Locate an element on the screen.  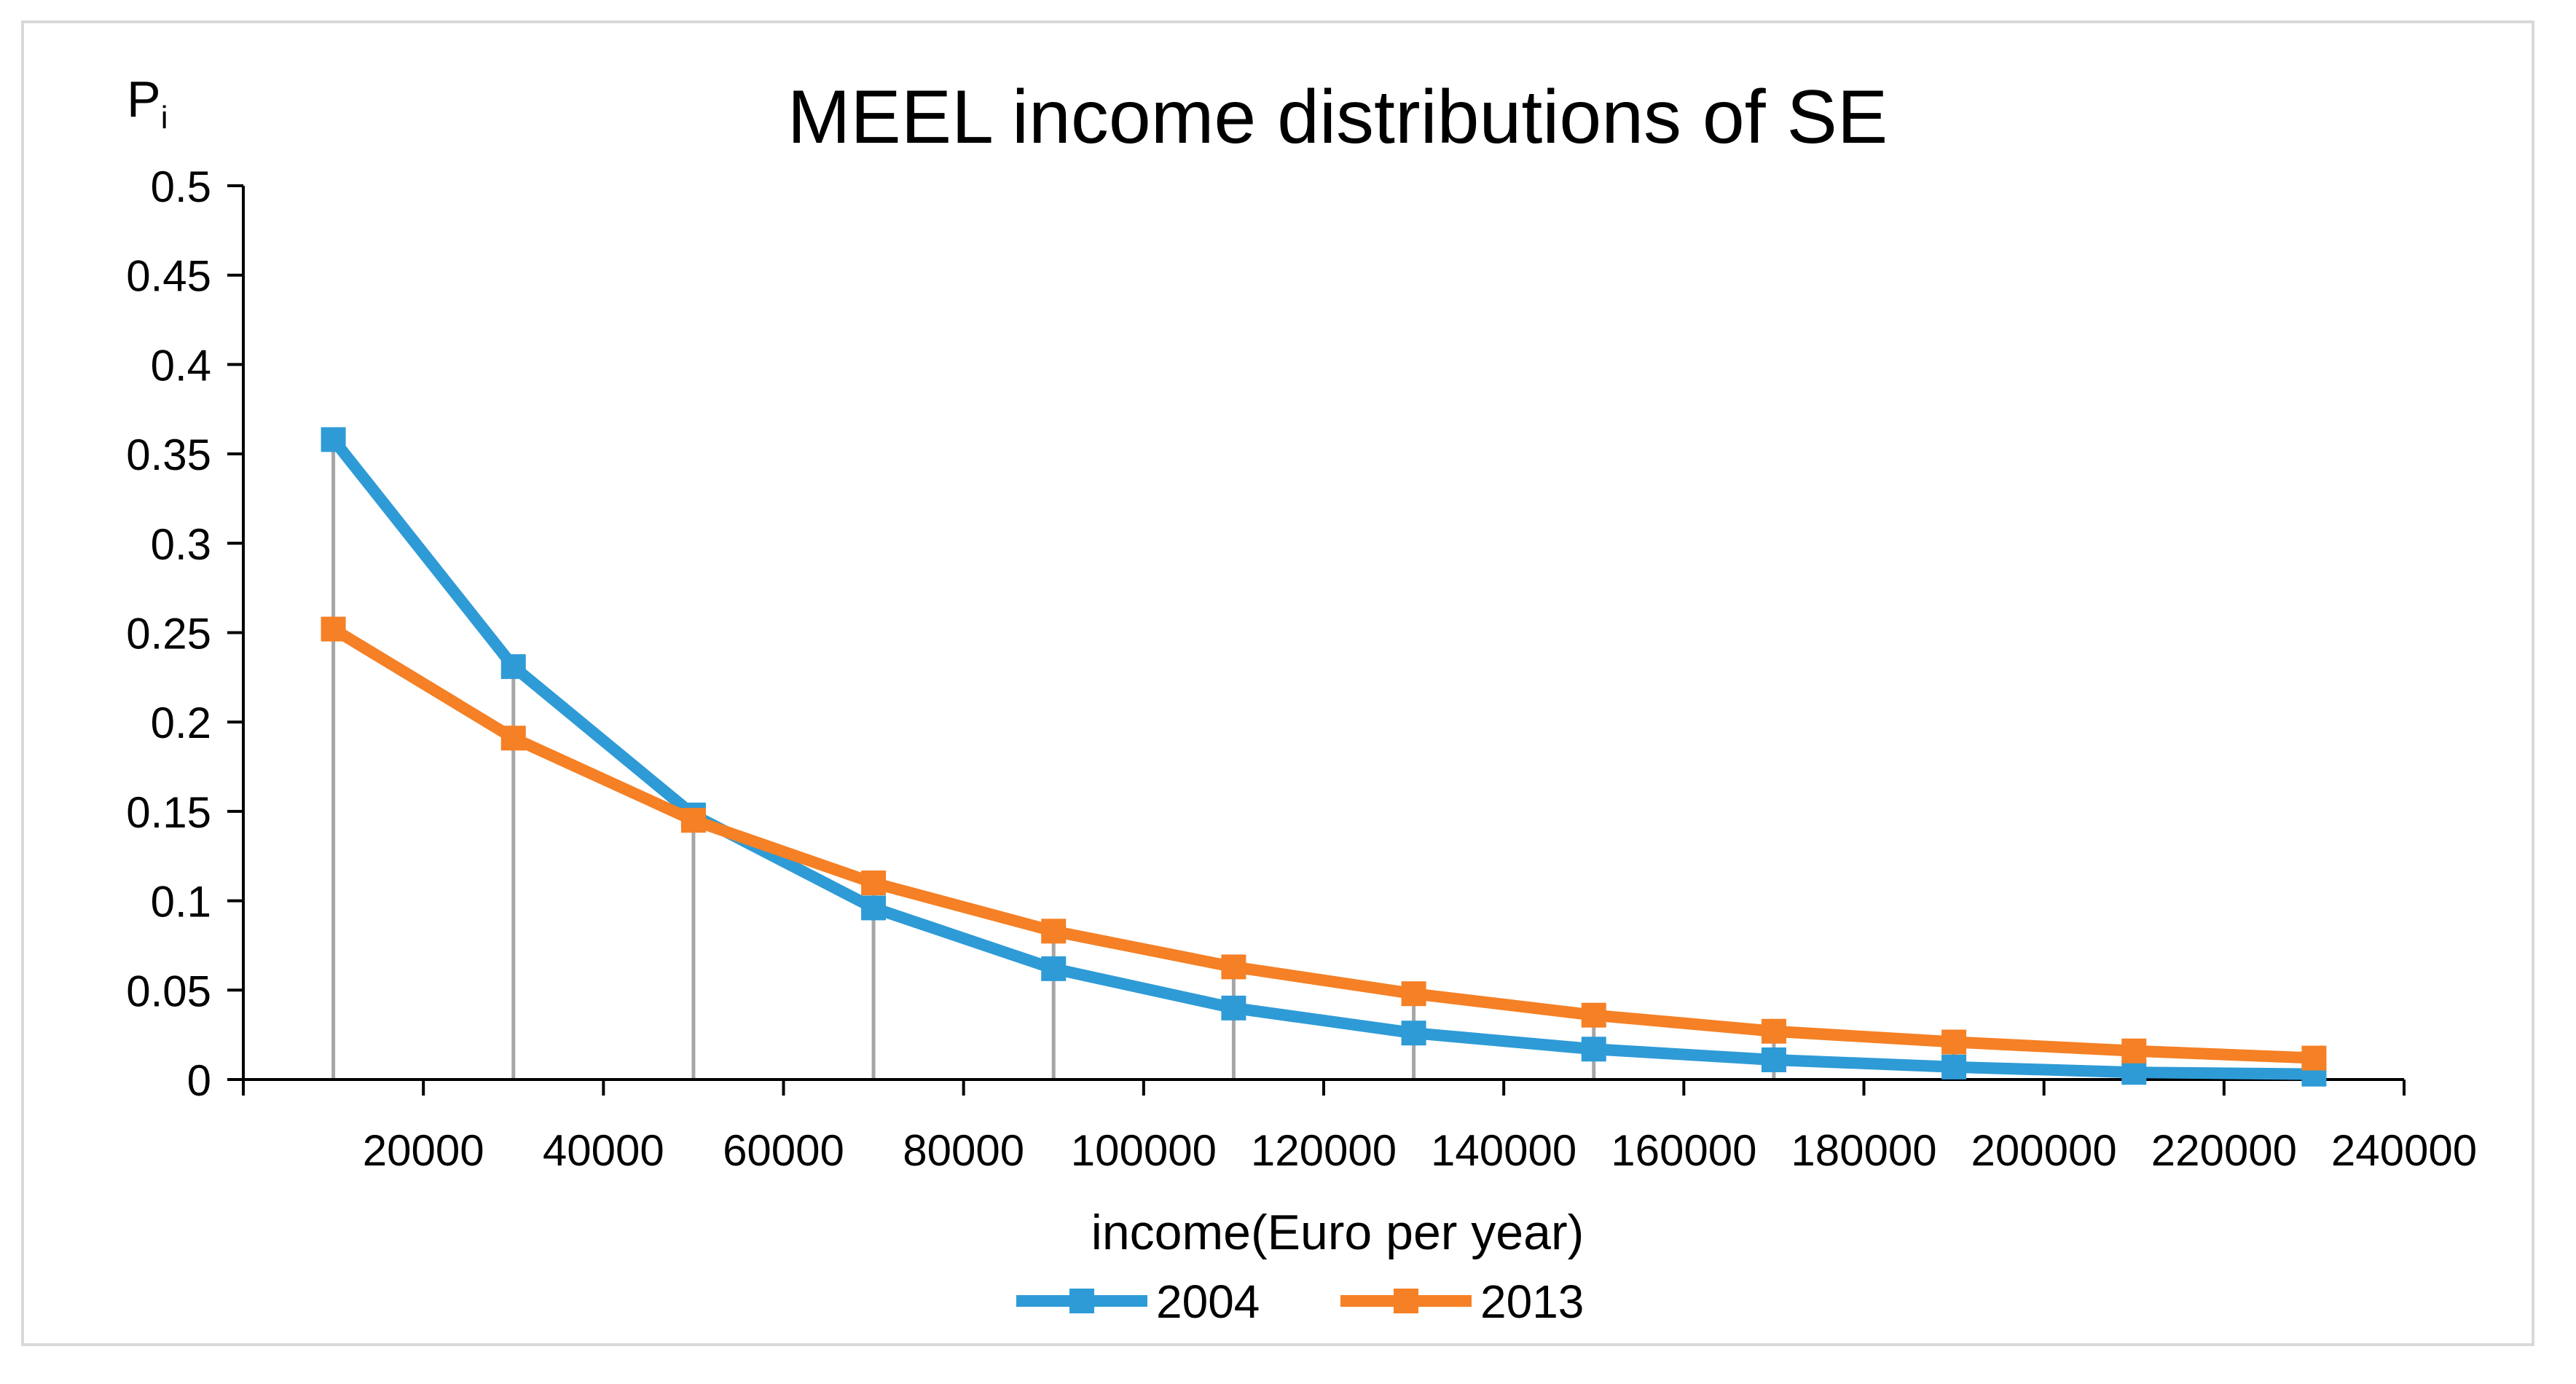
chart-title: MEEL income distributions of SE is located at coordinates (1338, 117).